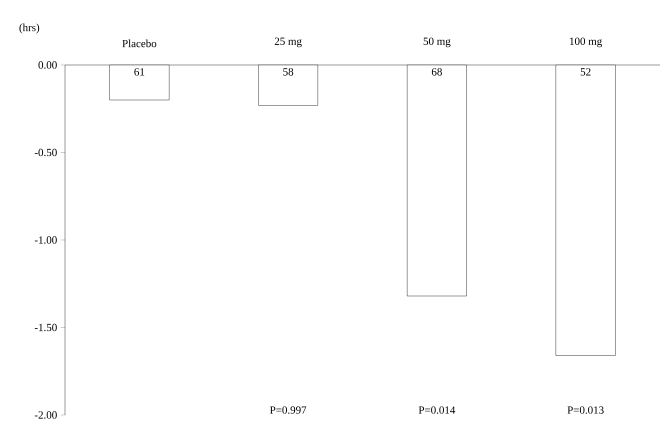 This screenshot has height=423, width=665. Describe the element at coordinates (45, 152) in the screenshot. I see `y-tick-label: -0.50` at that location.